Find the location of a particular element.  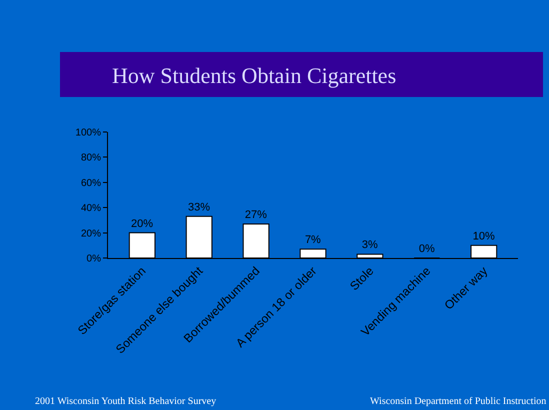

y-tick-label: 20% is located at coordinates (91, 234).